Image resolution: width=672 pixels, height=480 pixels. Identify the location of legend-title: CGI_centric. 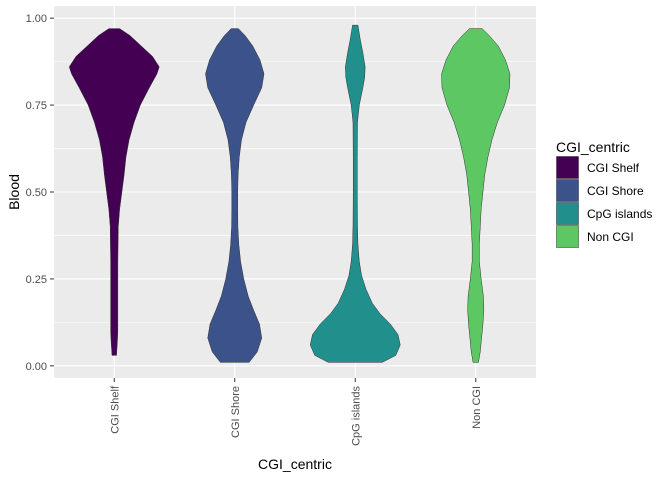
(593, 147).